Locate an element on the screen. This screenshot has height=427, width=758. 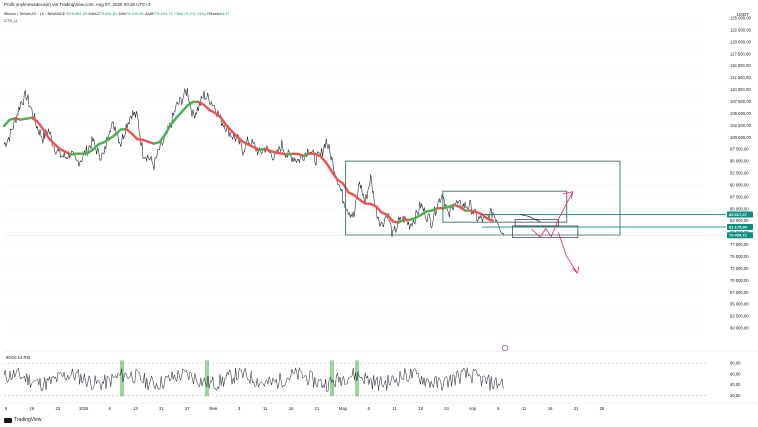
arrow-up-head-icon is located at coordinates (568, 195).